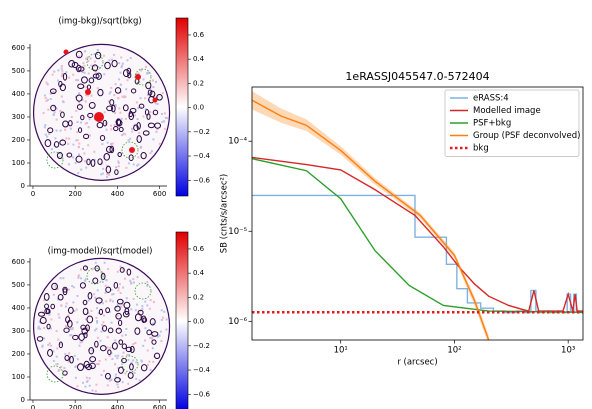 This screenshot has width=592, height=409. What do you see at coordinates (18, 285) in the screenshot?
I see `y-tick-label: 500` at bounding box center [18, 285].